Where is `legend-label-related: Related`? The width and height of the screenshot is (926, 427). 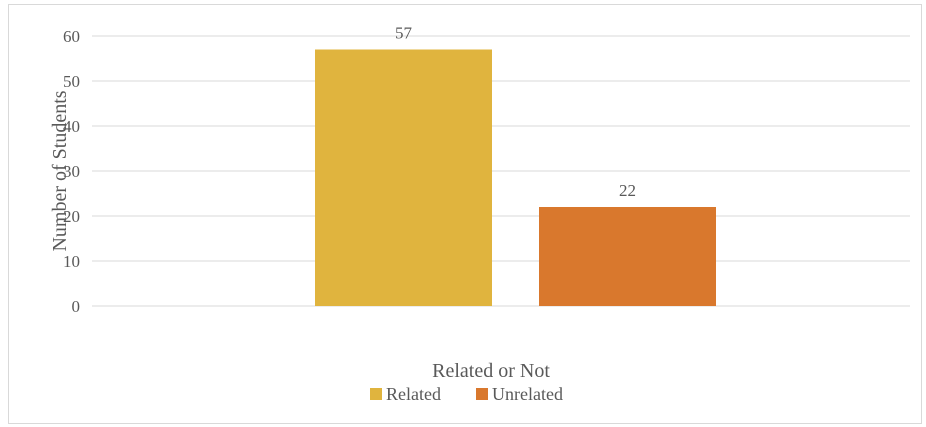
legend-label-related: Related is located at coordinates (413, 394).